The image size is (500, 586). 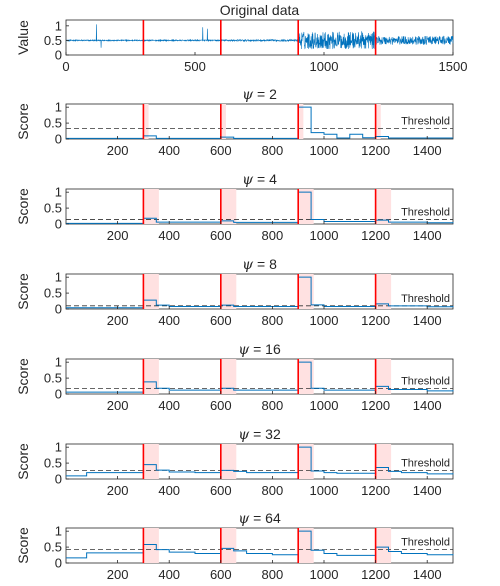 I want to click on panel-title: ψ = 64, so click(x=259, y=518).